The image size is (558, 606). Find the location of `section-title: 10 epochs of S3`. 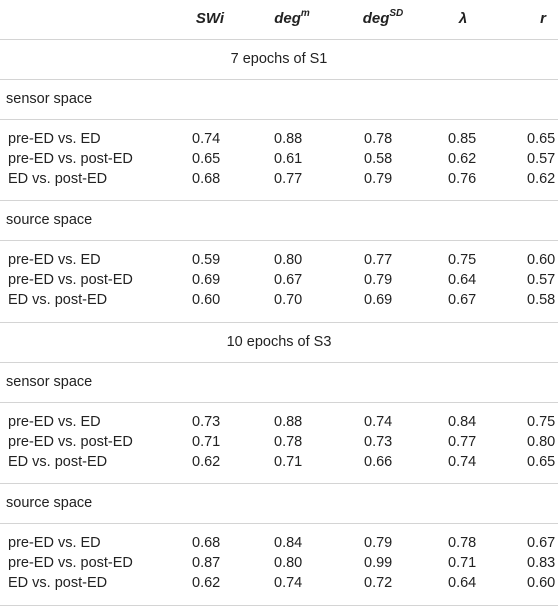

section-title: 10 epochs of S3 is located at coordinates (279, 342).